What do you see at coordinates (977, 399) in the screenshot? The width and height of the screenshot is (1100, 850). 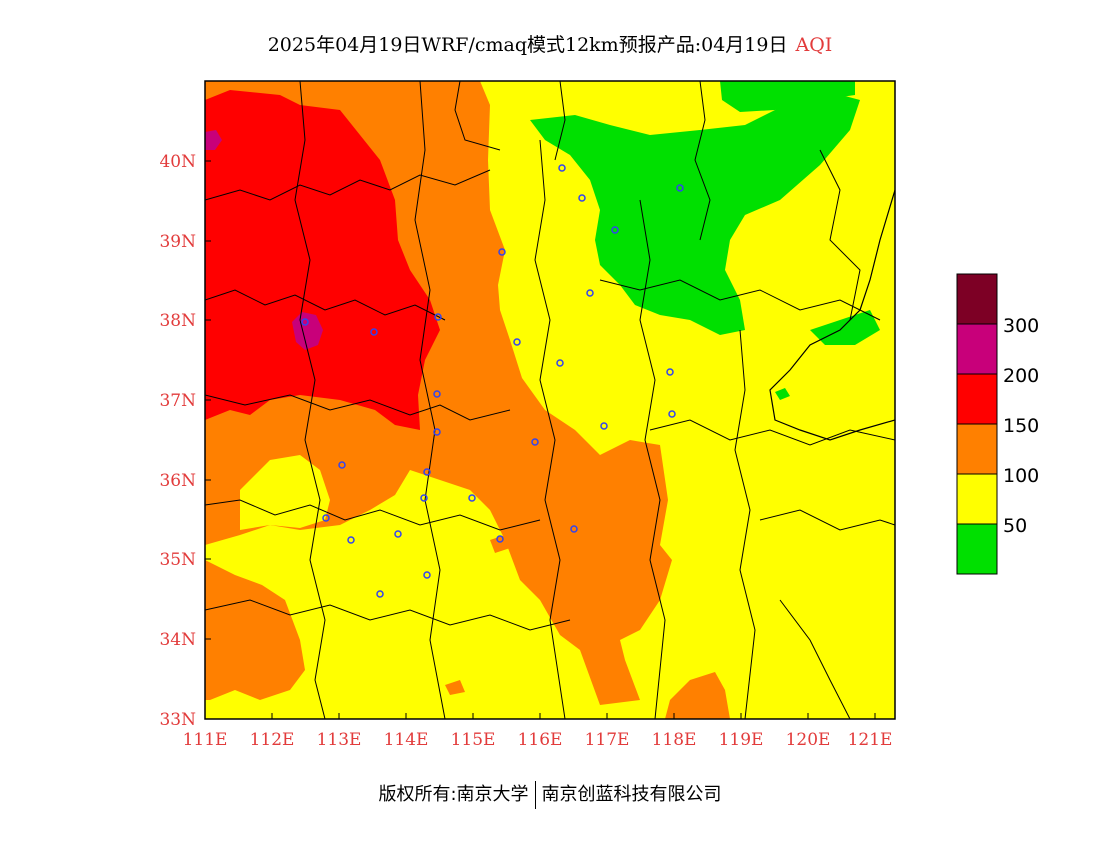 I see `legend-bin-unhealthy` at bounding box center [977, 399].